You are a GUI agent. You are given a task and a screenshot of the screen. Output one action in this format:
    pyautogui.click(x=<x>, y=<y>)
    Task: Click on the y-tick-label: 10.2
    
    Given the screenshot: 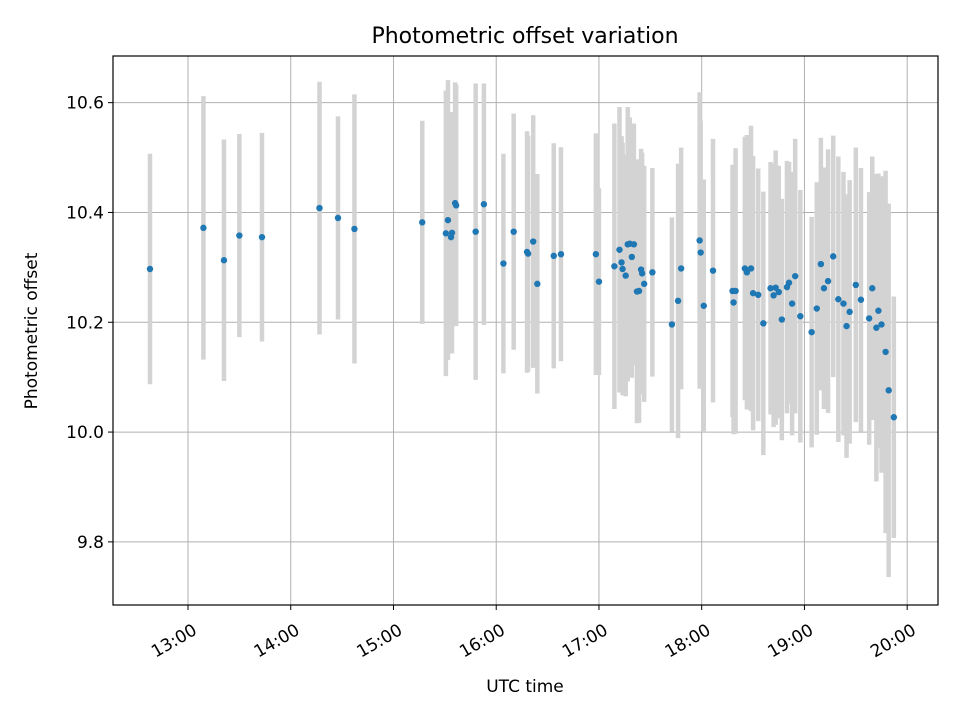 What is the action you would take?
    pyautogui.click(x=85, y=323)
    